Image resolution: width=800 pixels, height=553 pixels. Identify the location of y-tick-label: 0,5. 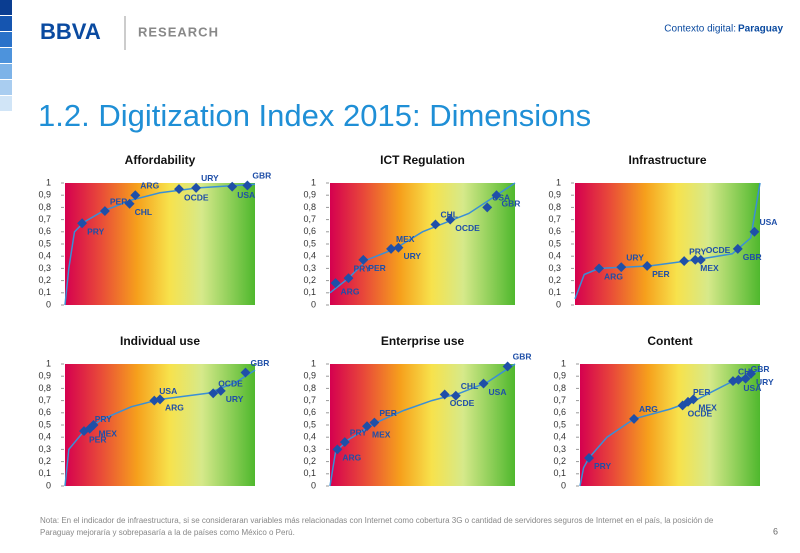
(554, 243).